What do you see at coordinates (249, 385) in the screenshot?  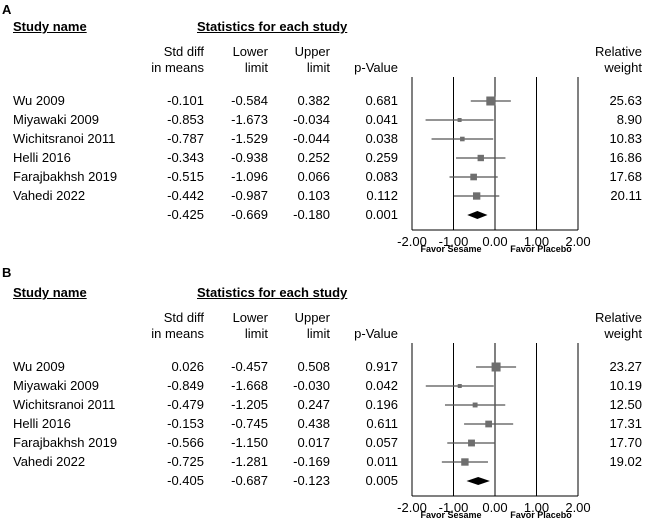 I see `lower-limit-value: -1.668` at bounding box center [249, 385].